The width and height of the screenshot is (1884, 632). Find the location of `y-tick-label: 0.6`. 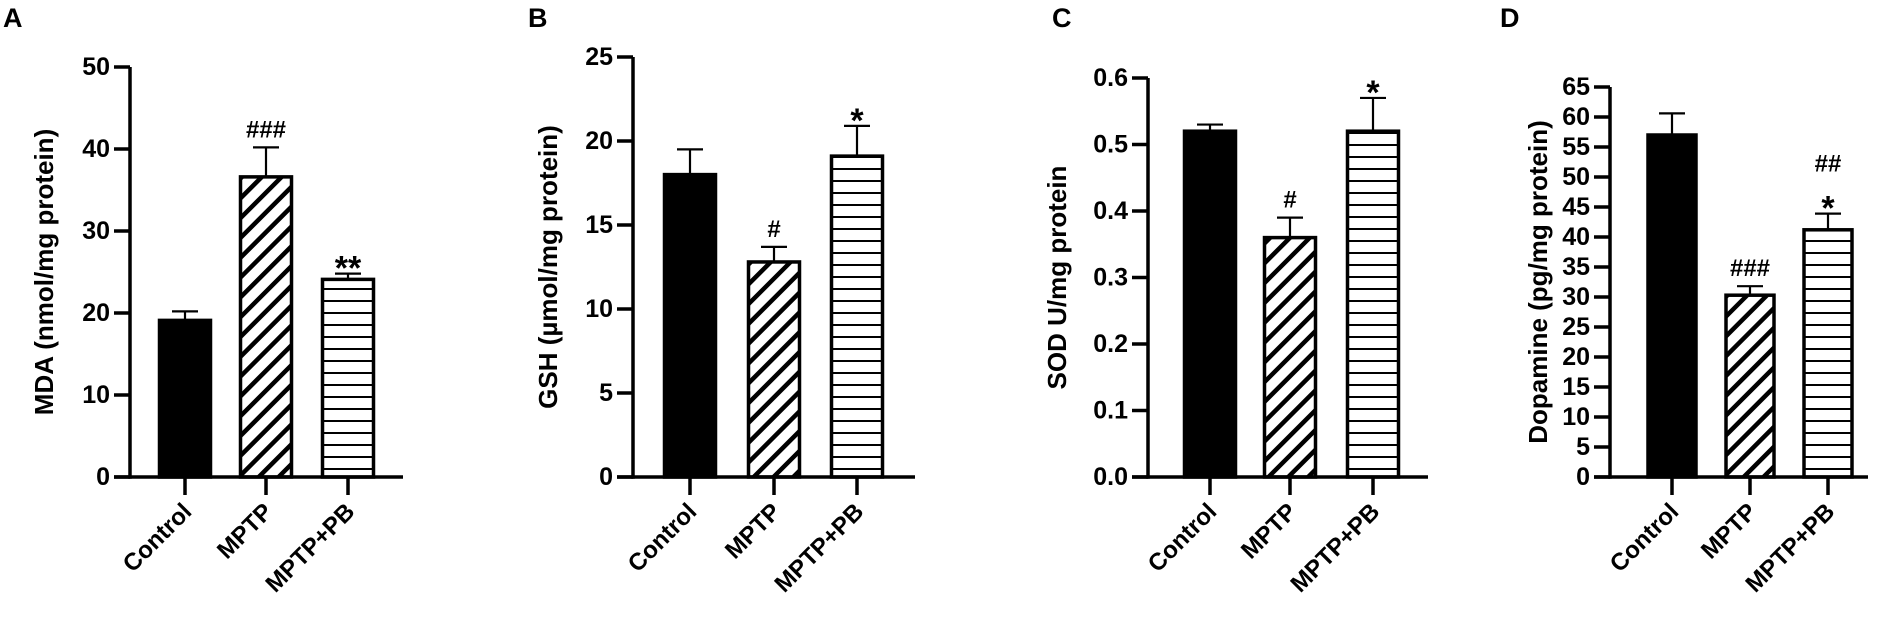

y-tick-label: 0.6 is located at coordinates (1110, 78).